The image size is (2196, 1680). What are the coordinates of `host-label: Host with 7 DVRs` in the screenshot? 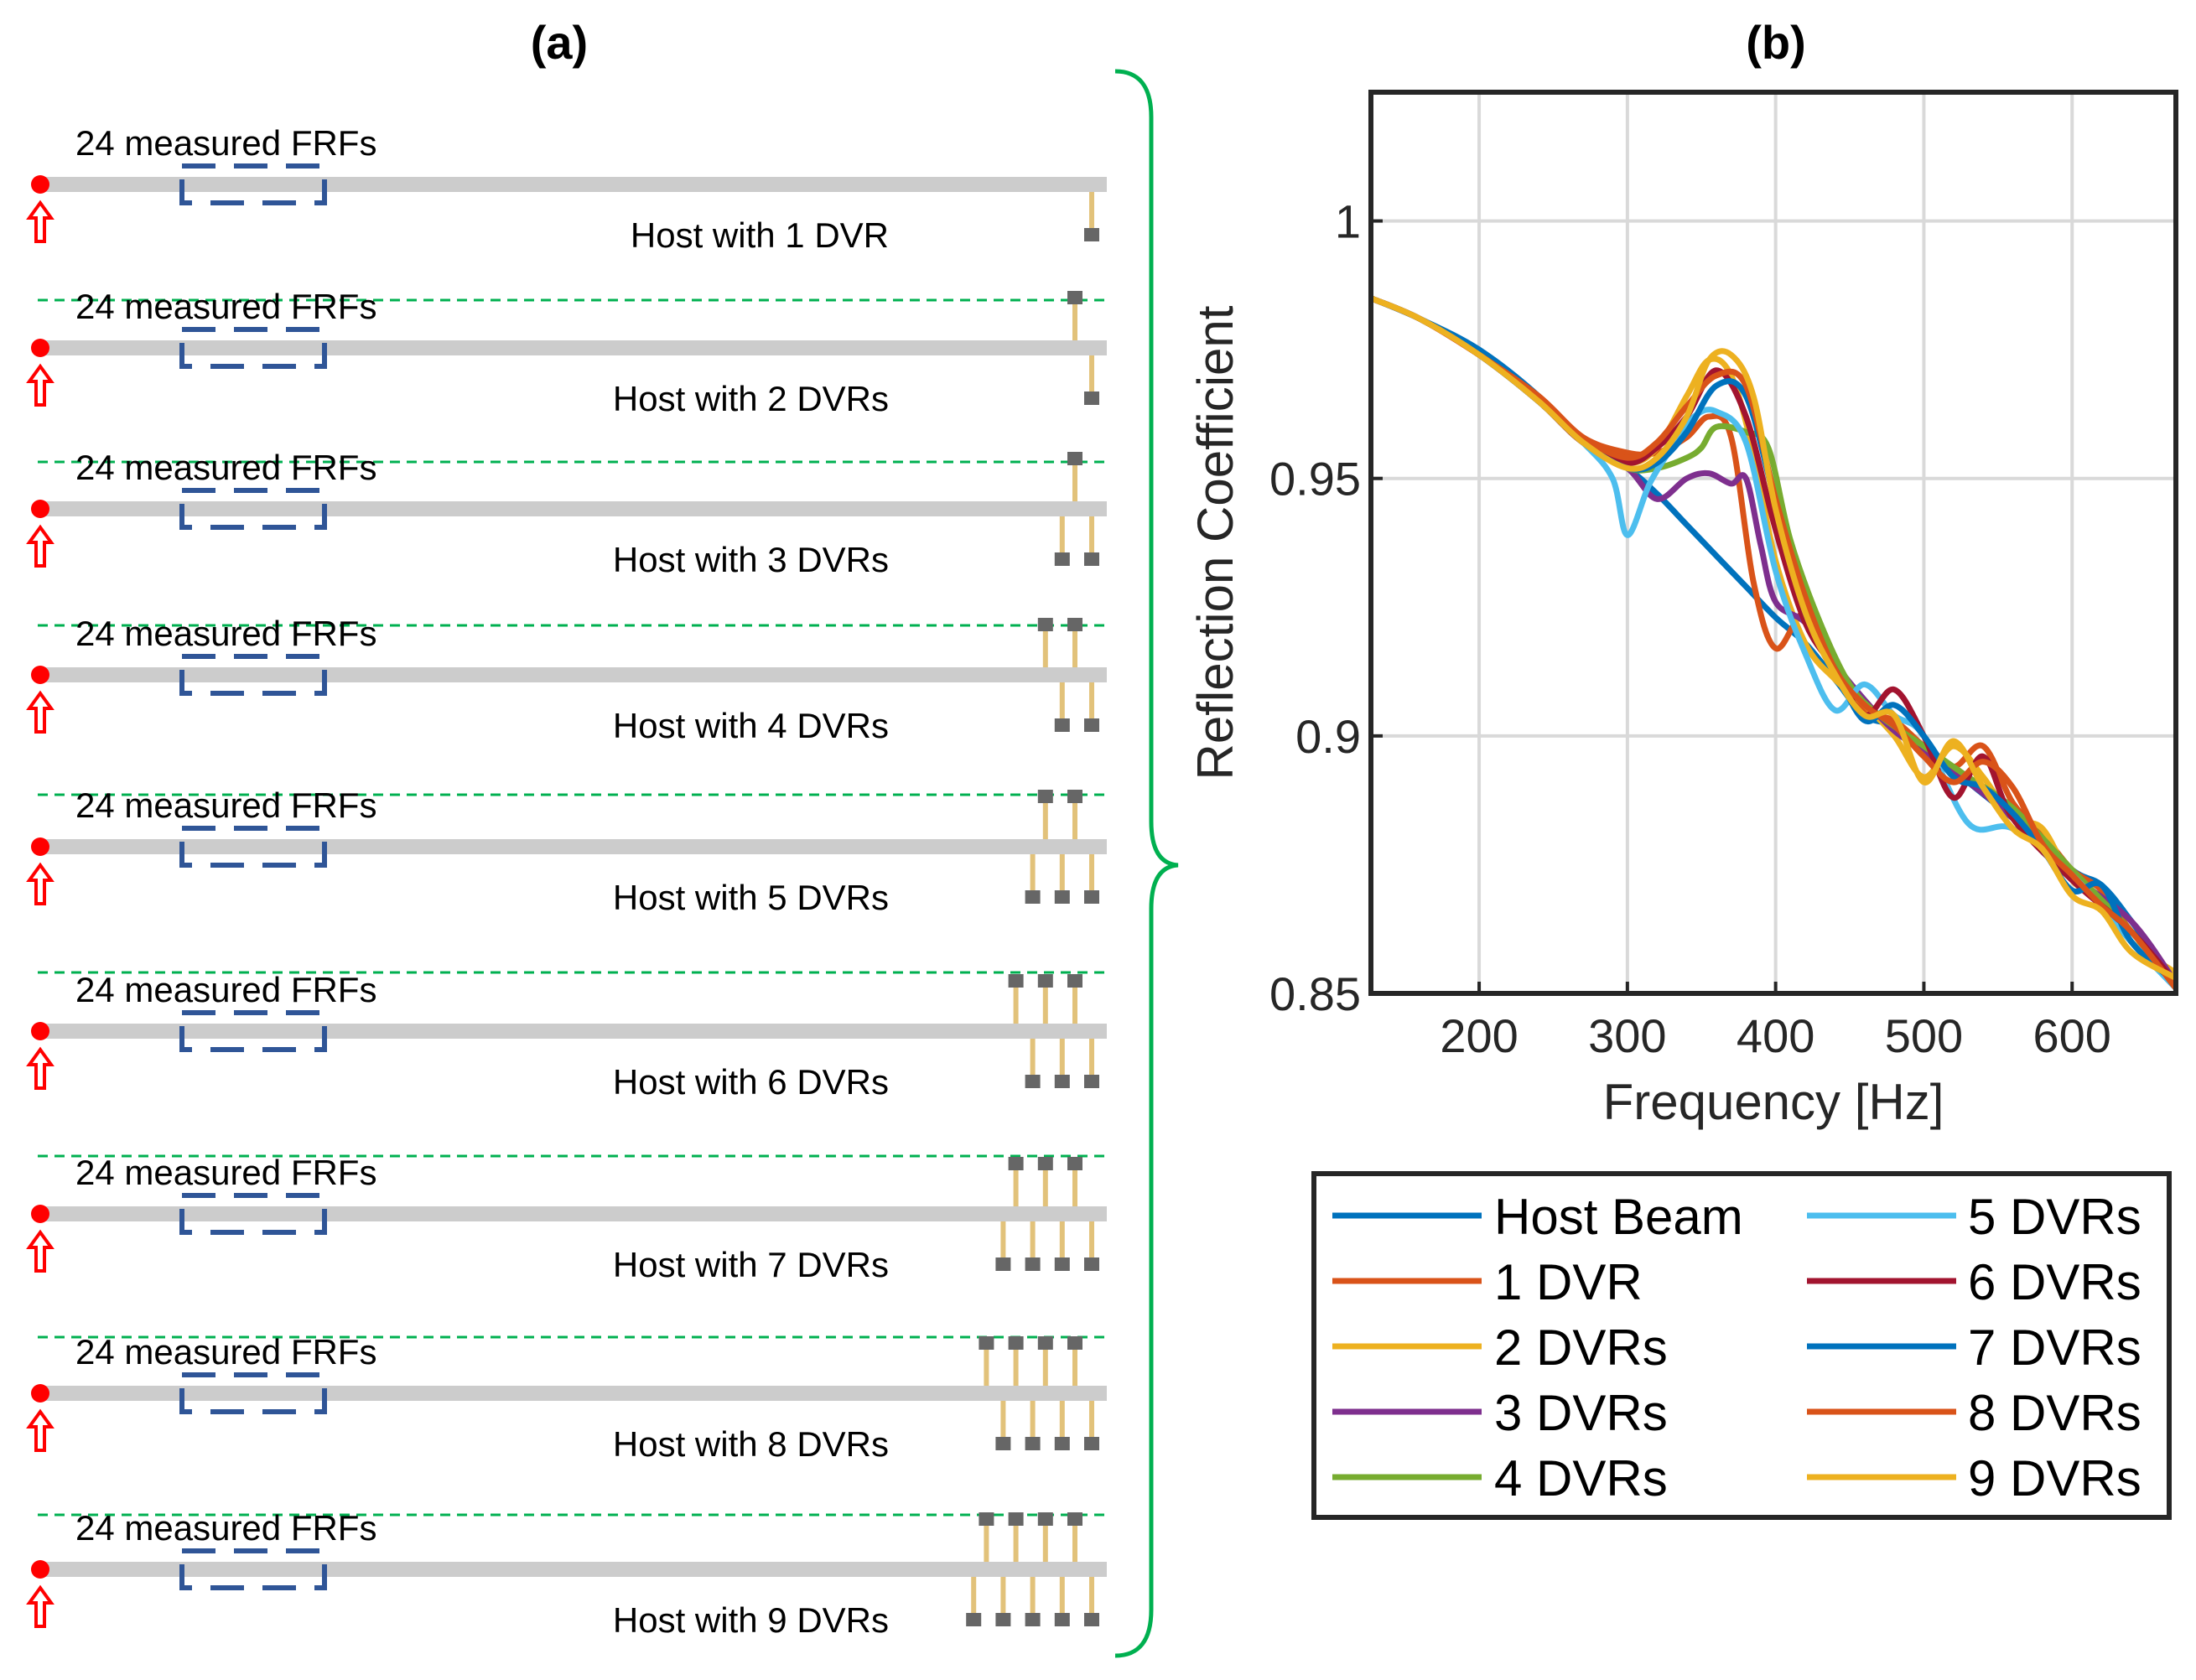 It's located at (751, 1264).